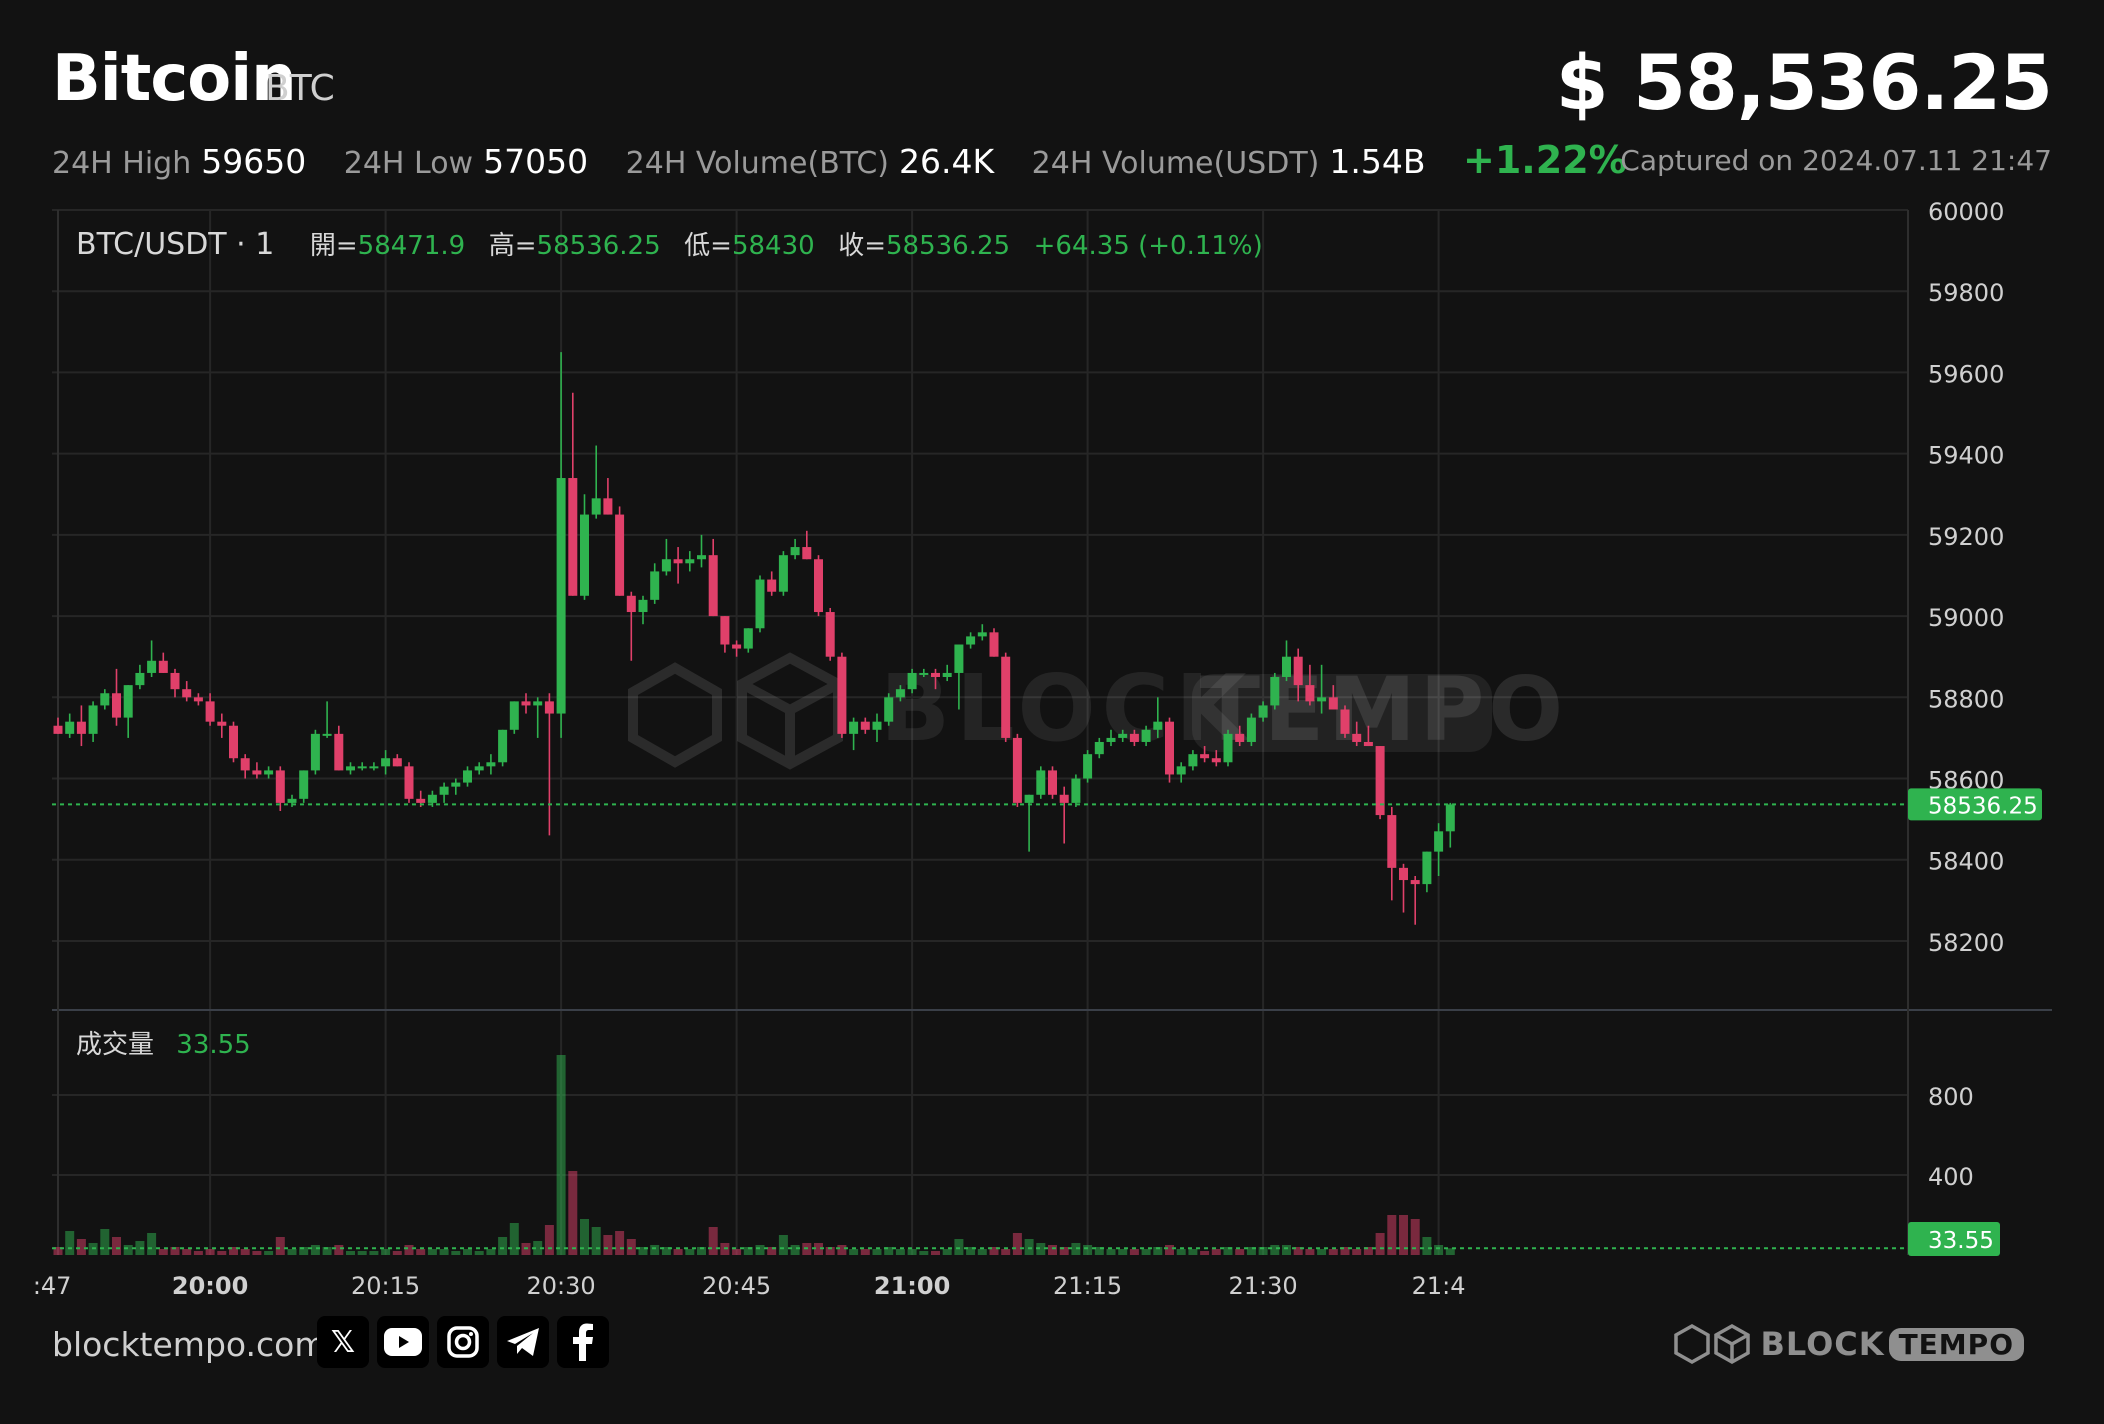 Image resolution: width=2104 pixels, height=1424 pixels. What do you see at coordinates (1804, 82) in the screenshot?
I see `current-price: $ 58,536.25` at bounding box center [1804, 82].